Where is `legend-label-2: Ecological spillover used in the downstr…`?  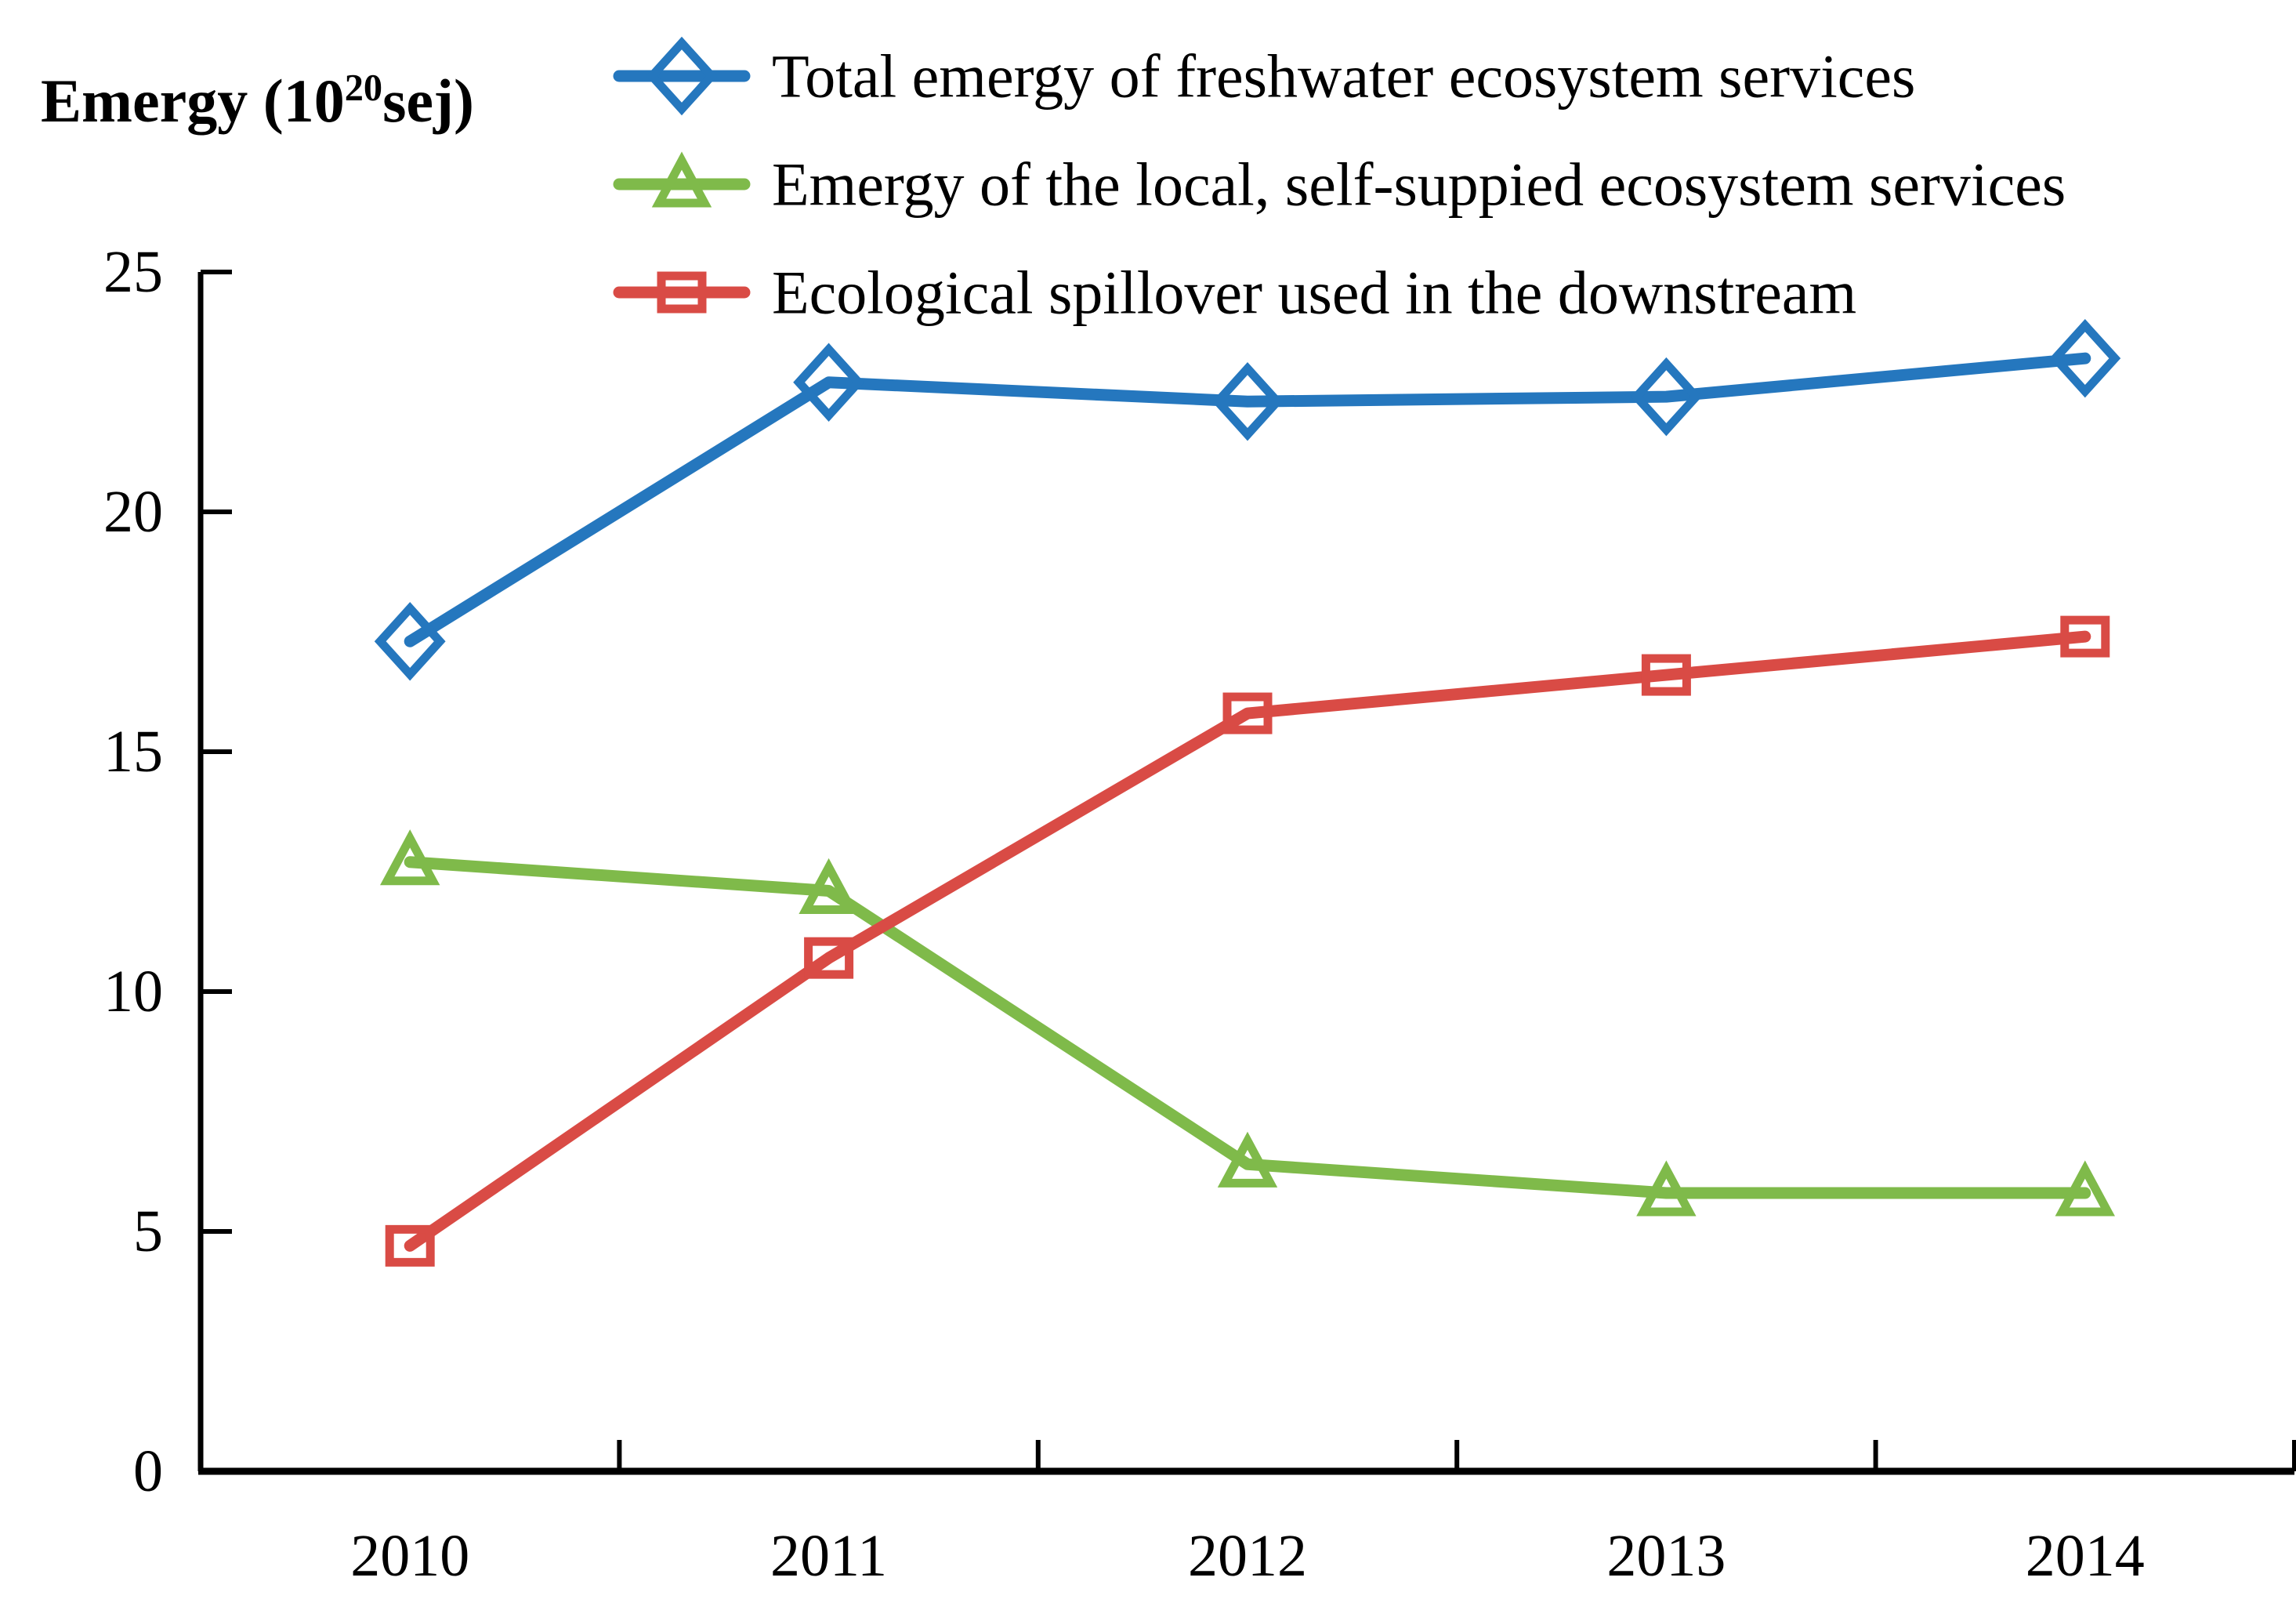
legend-label-2: Ecological spillover used in the downstr… is located at coordinates (1314, 293).